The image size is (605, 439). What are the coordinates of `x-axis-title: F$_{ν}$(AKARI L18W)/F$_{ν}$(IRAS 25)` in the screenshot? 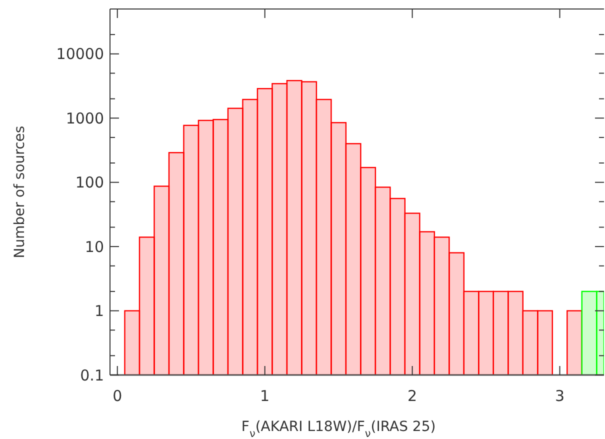 It's located at (338, 429).